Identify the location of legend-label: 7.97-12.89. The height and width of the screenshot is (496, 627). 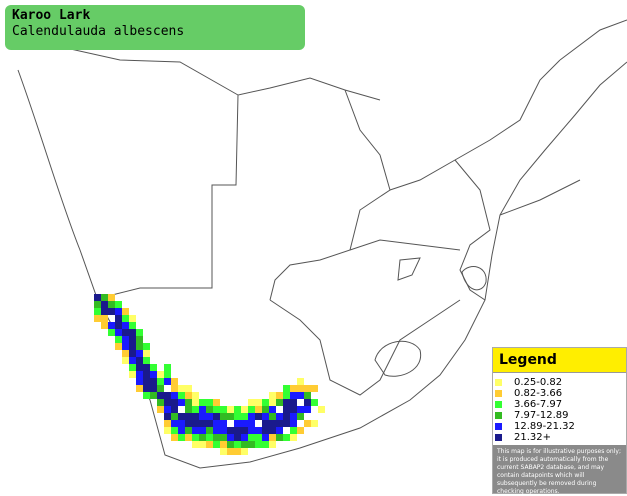
(541, 415).